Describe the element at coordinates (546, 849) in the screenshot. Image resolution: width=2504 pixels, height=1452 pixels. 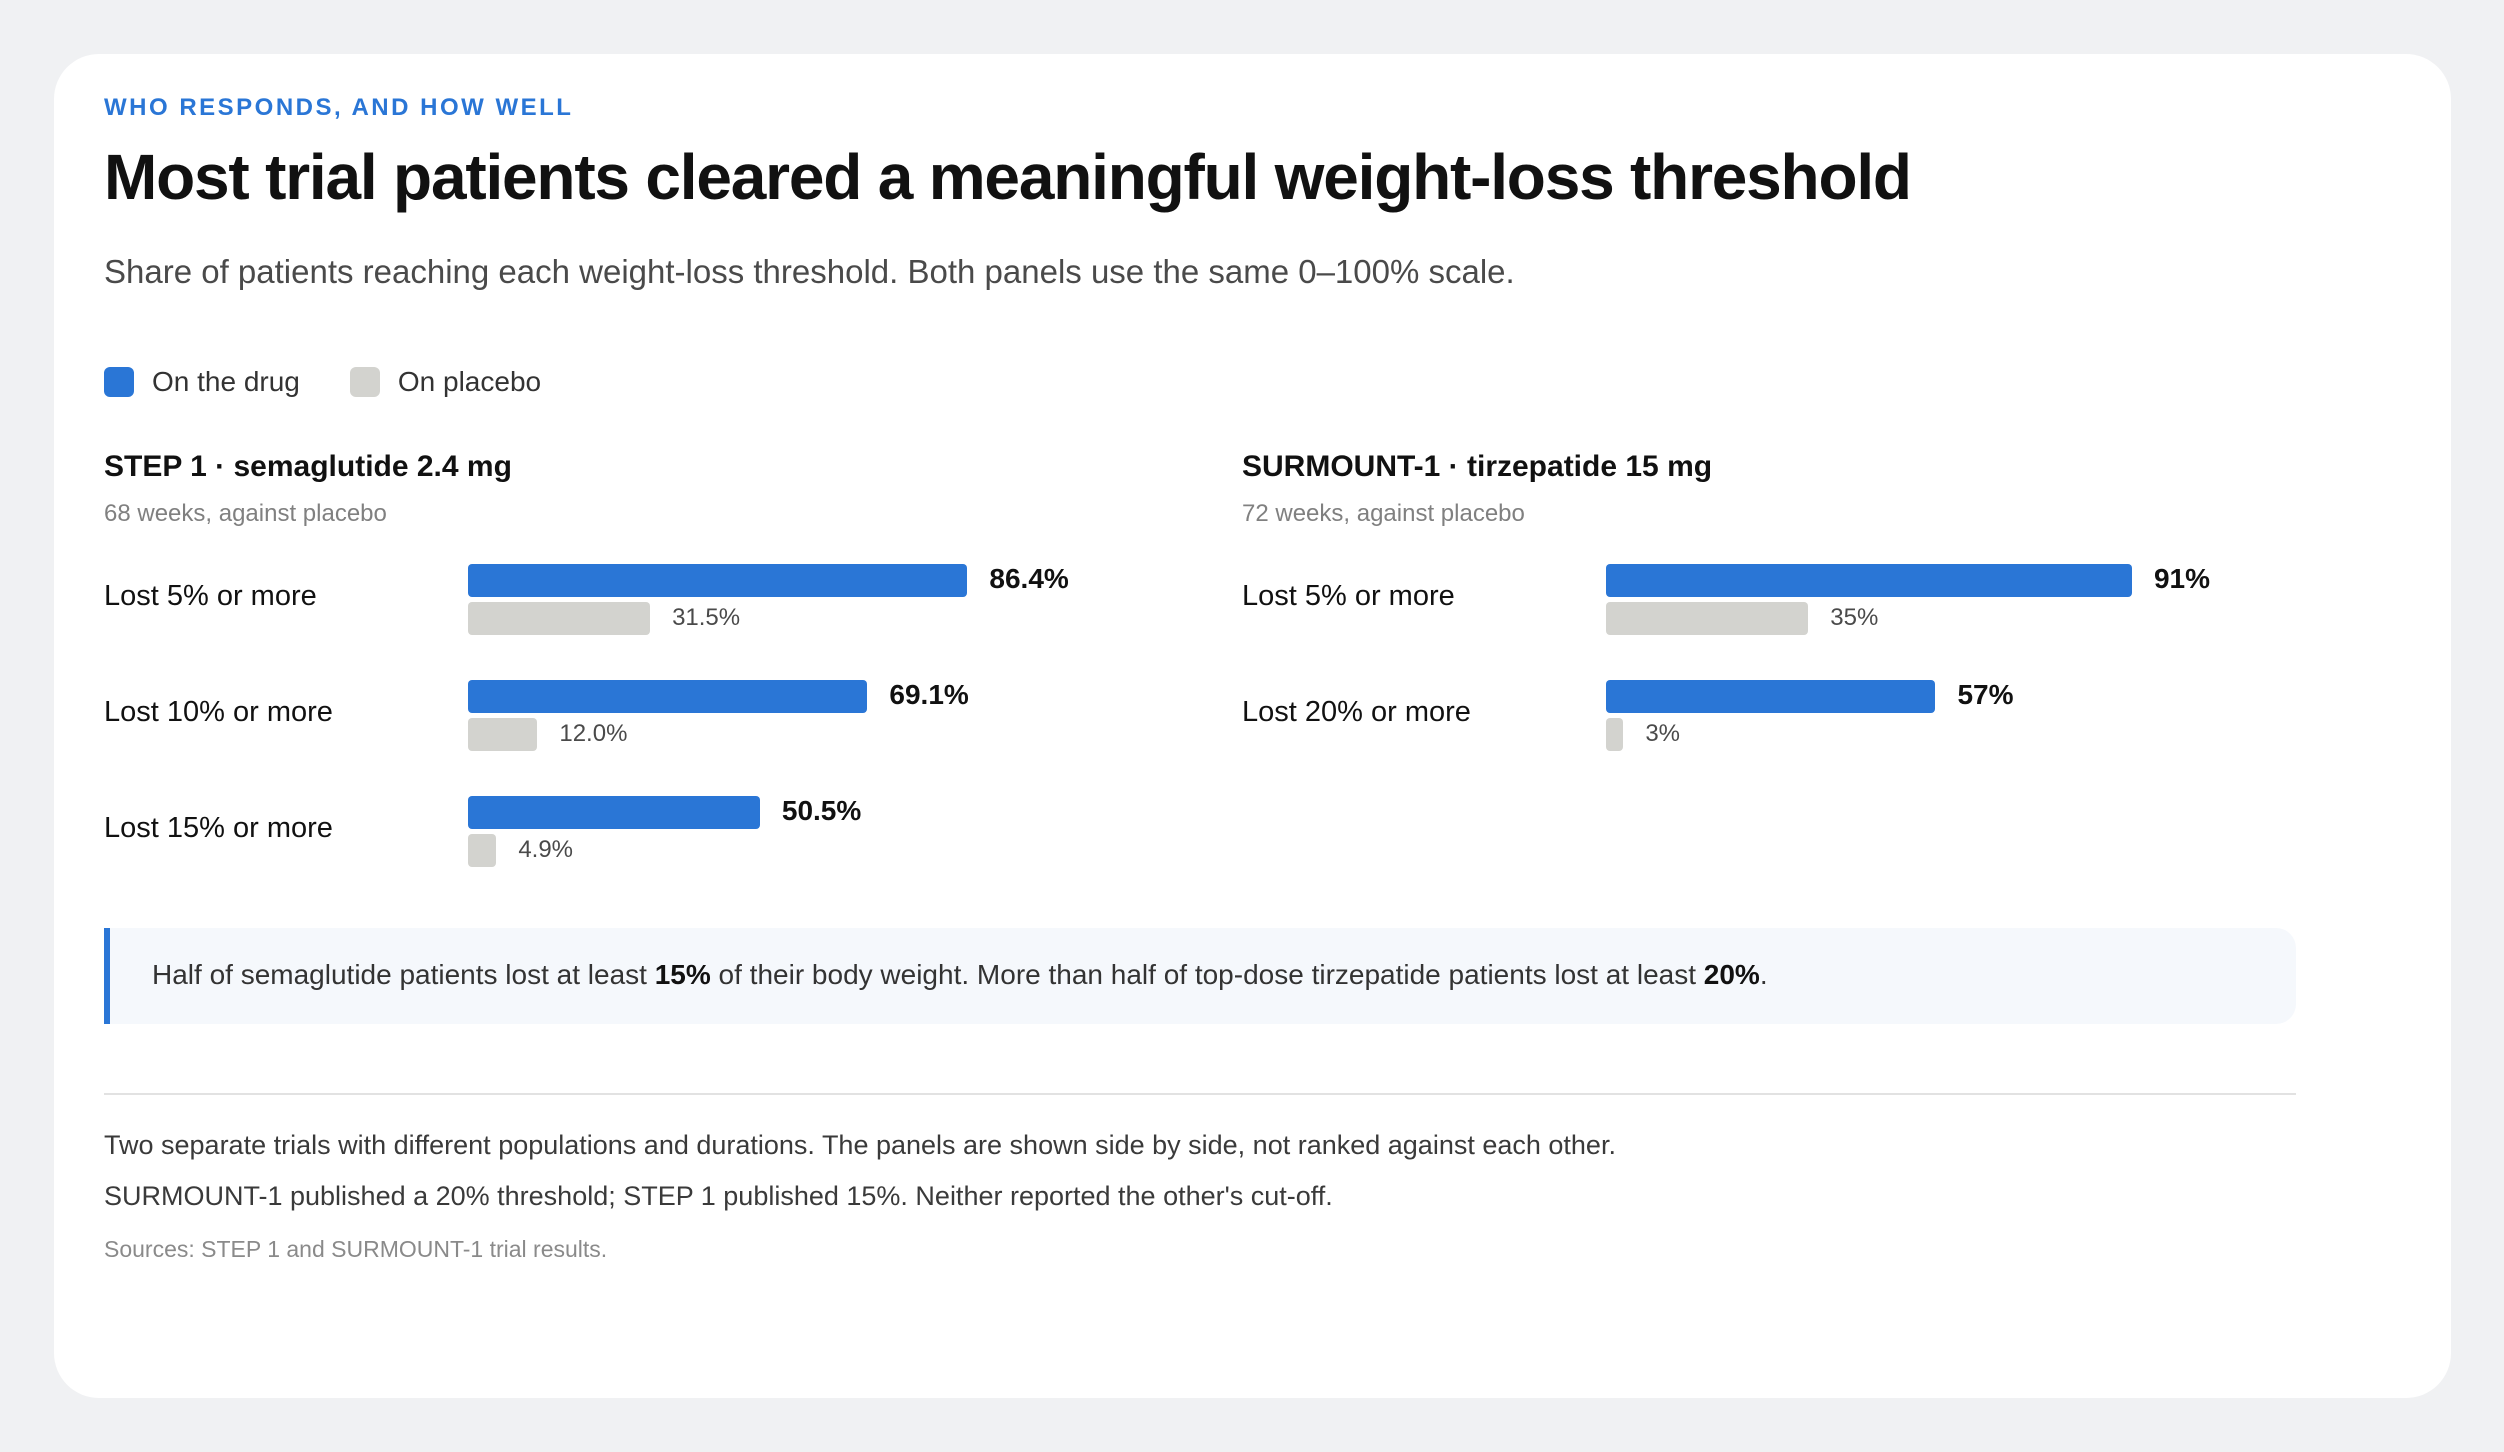
I see `data-label-placebo: 4.9%` at that location.